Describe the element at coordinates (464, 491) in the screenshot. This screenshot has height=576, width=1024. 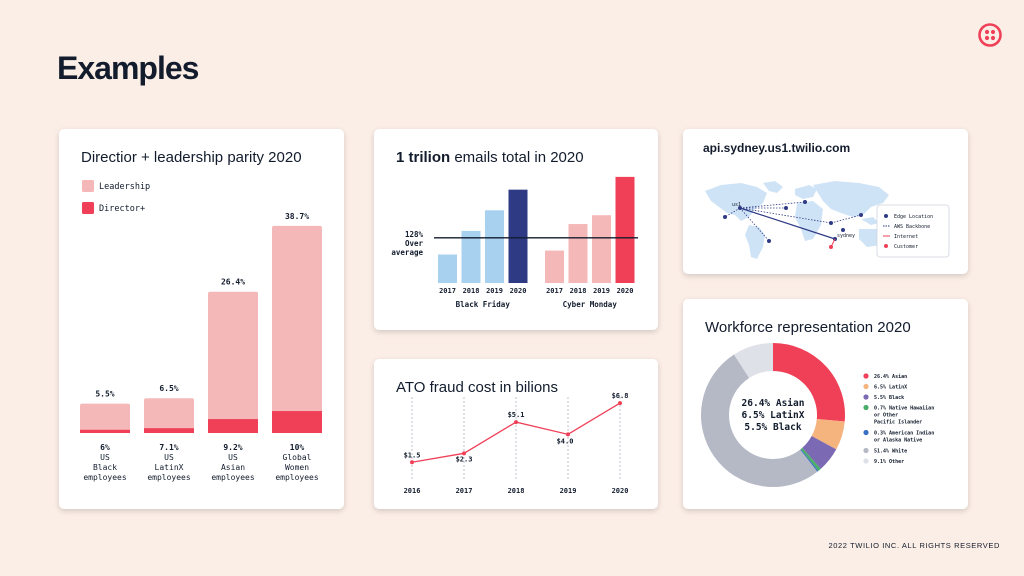
I see `x-tick-label: 2017` at that location.